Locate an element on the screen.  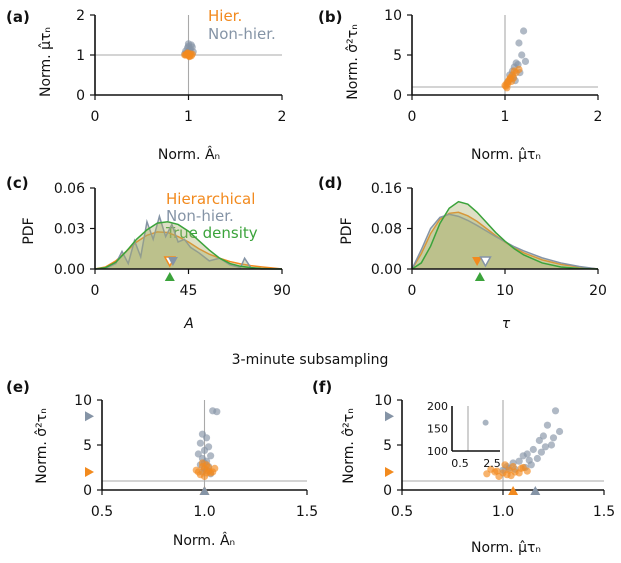
marker-hier-e is located at coordinates (89, 472).